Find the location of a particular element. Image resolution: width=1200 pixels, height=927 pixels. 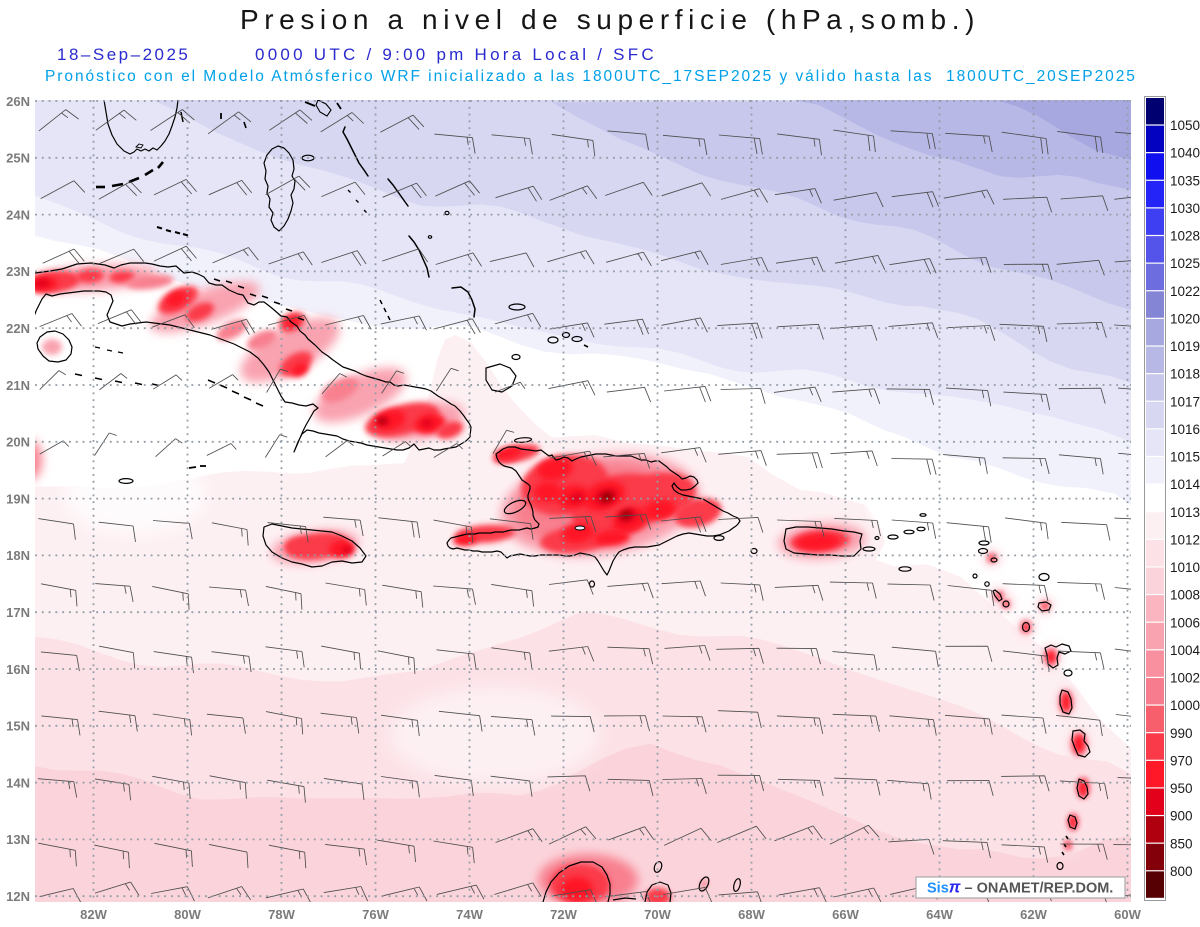

svg-text: 1015 is located at coordinates (1185, 457).